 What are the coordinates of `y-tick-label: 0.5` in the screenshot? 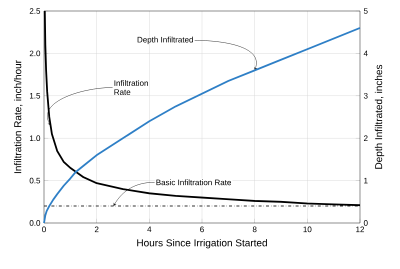 It's located at (35, 181).